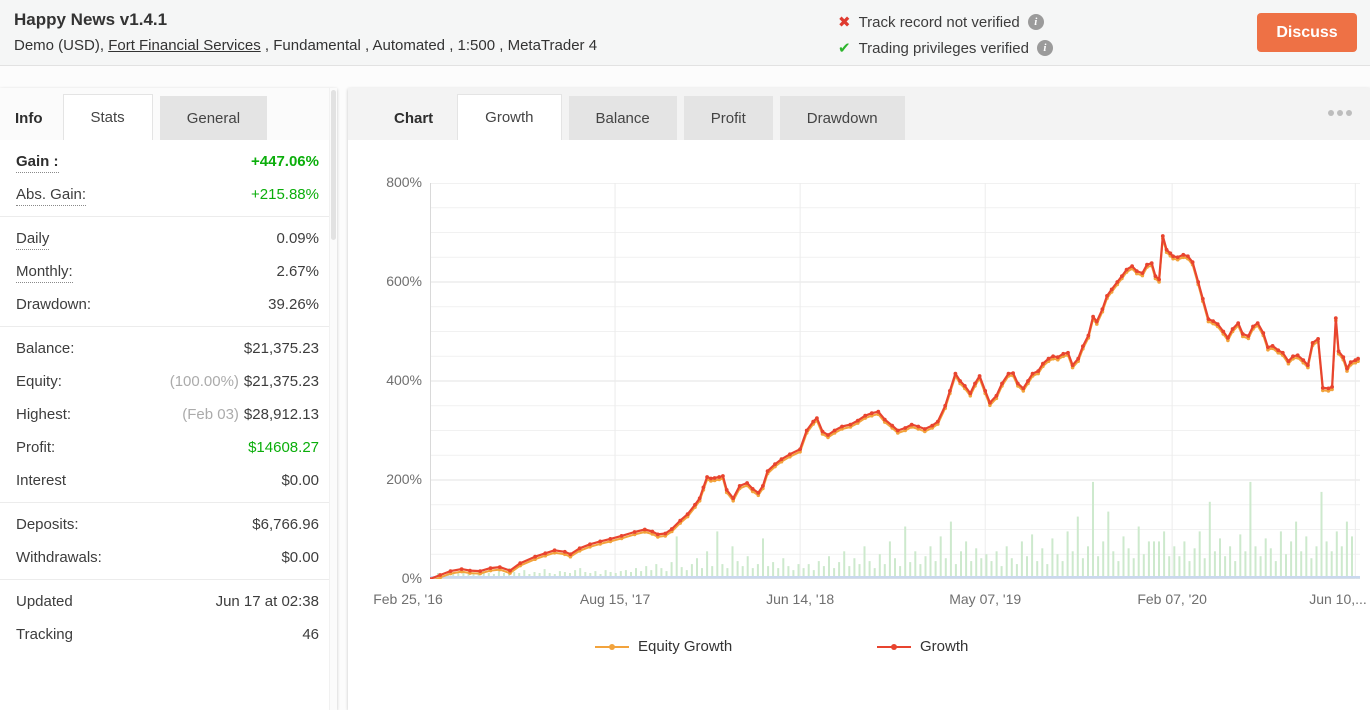 The height and width of the screenshot is (710, 1370). Describe the element at coordinates (164, 194) in the screenshot. I see `stat-row: Abs. Gain: +215.88%` at that location.